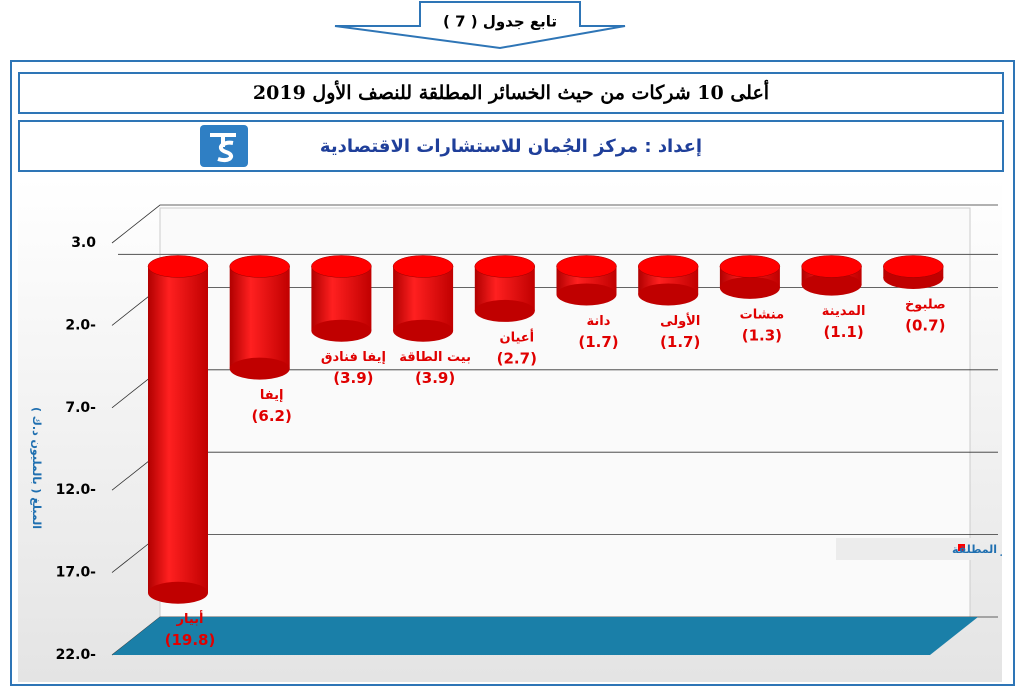  What do you see at coordinates (80, 325) in the screenshot?
I see `y-tick-label: 2.0-` at bounding box center [80, 325].